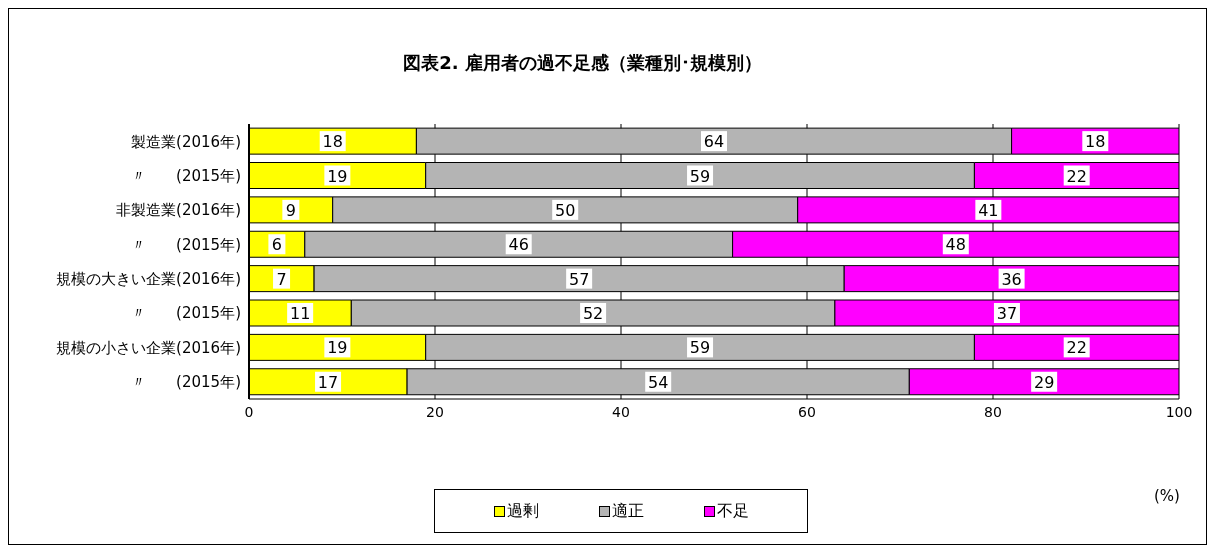  What do you see at coordinates (148, 347) in the screenshot?
I see `y-tick-label: 規模の小さい企業(2016年)` at bounding box center [148, 347].